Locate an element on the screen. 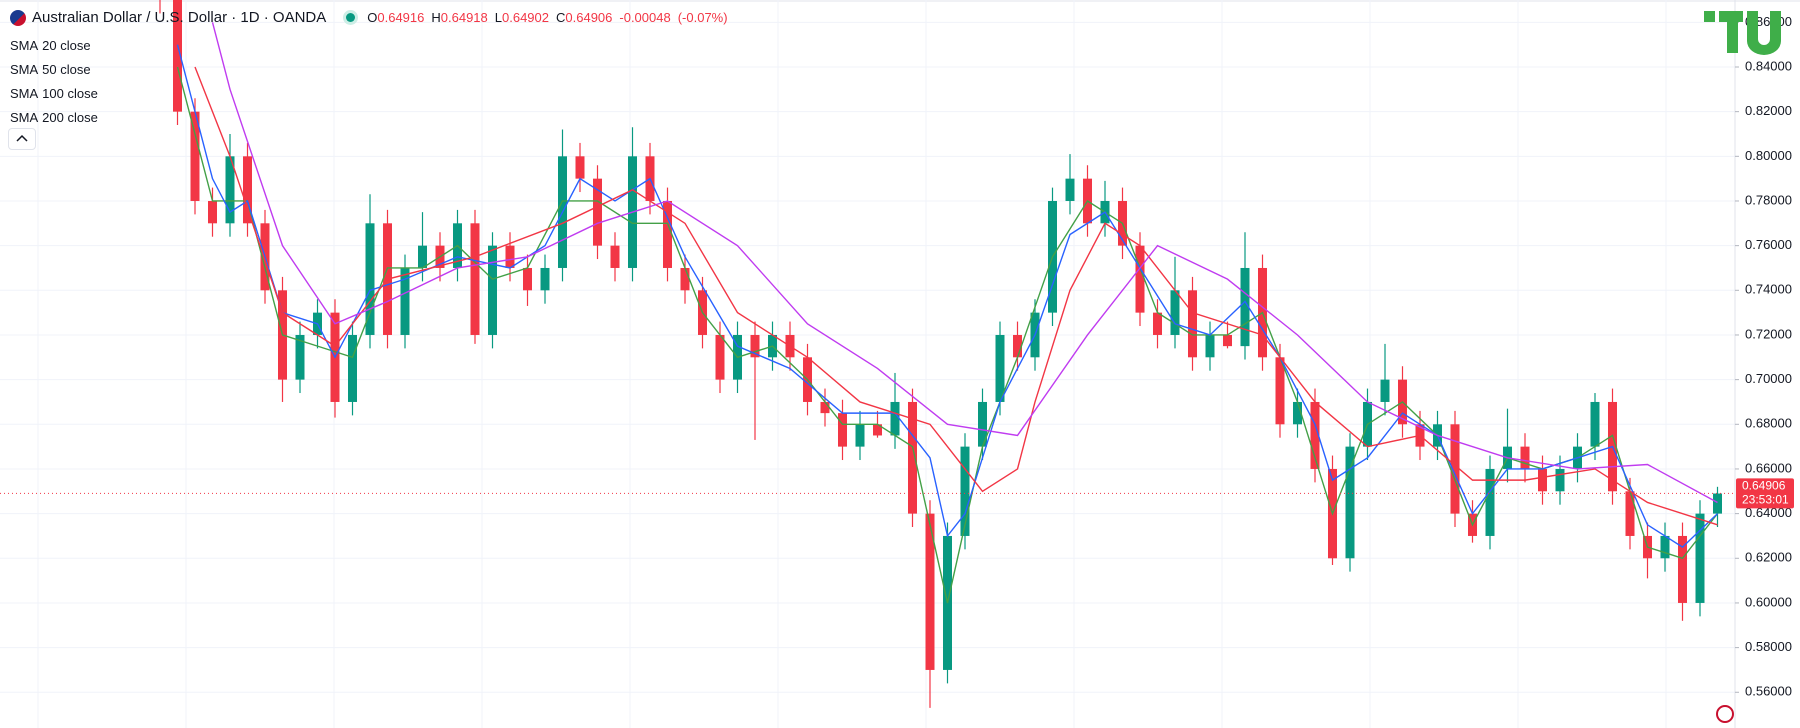 This screenshot has height=728, width=1800. ohlc-value: 0.64918 is located at coordinates (464, 17).